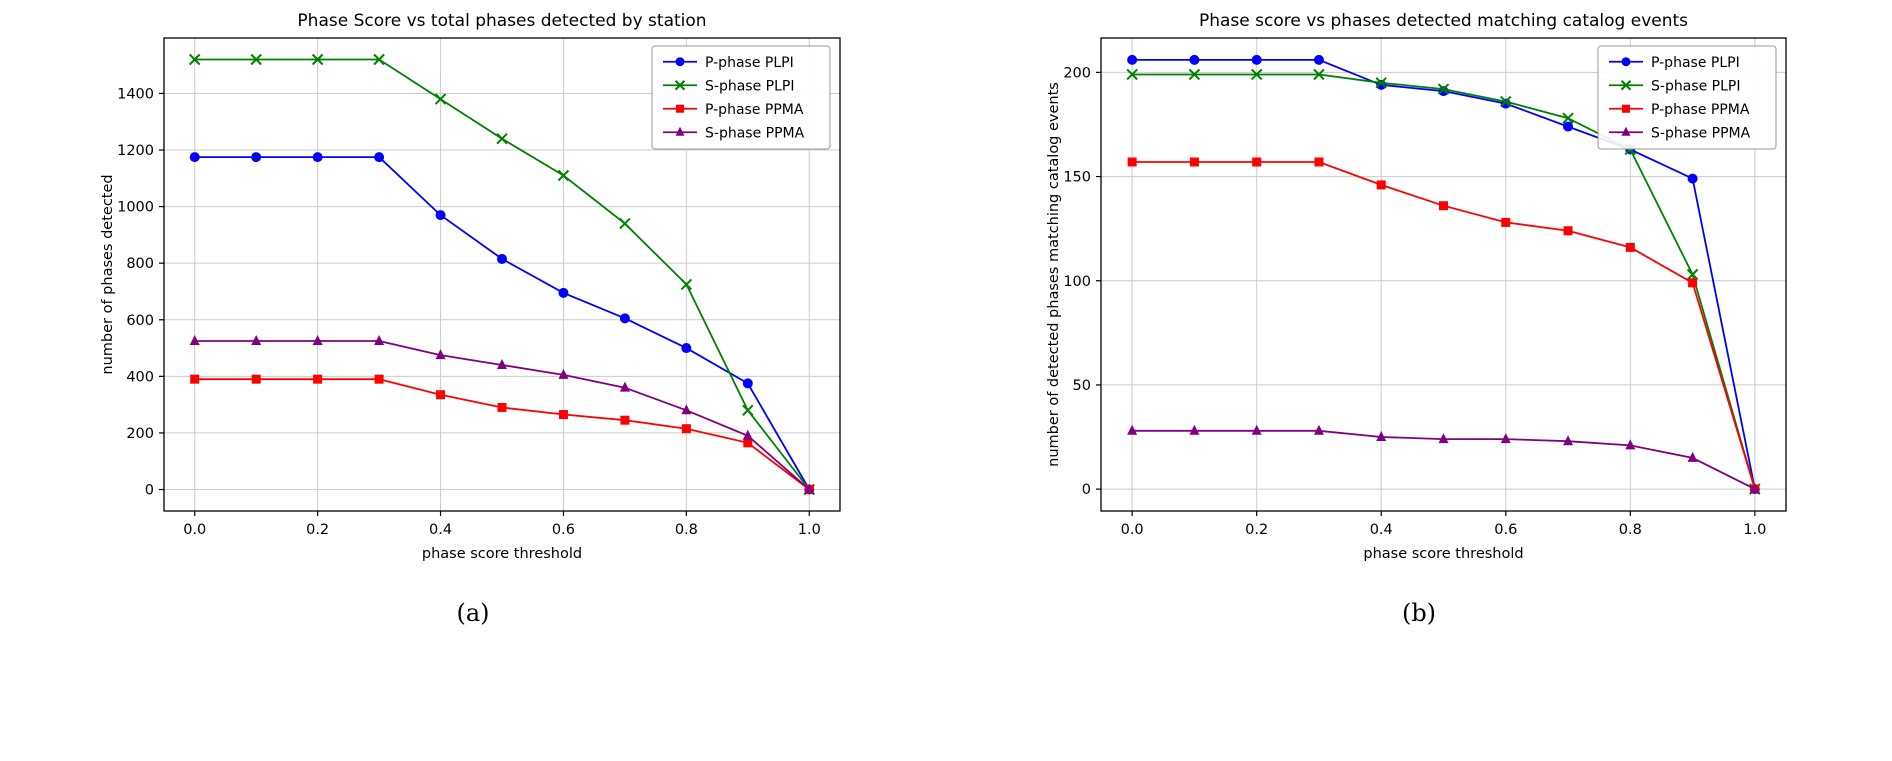 The width and height of the screenshot is (1892, 761). Describe the element at coordinates (1695, 86) in the screenshot. I see `legend-label: S-phase PLPI` at that location.